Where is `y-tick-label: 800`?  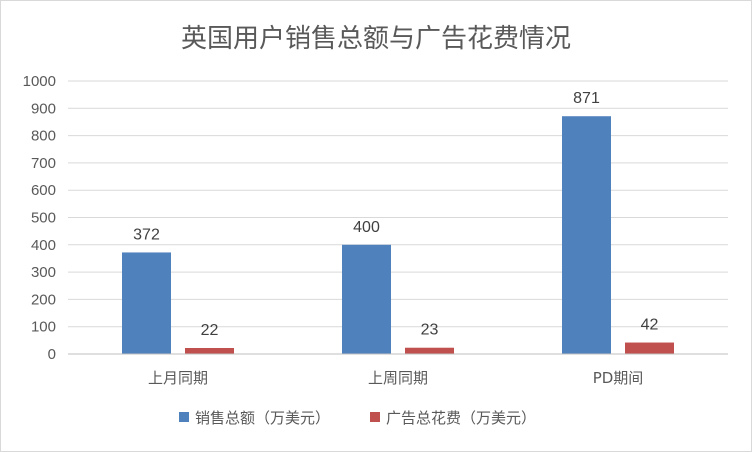 y-tick-label: 800 is located at coordinates (43, 136).